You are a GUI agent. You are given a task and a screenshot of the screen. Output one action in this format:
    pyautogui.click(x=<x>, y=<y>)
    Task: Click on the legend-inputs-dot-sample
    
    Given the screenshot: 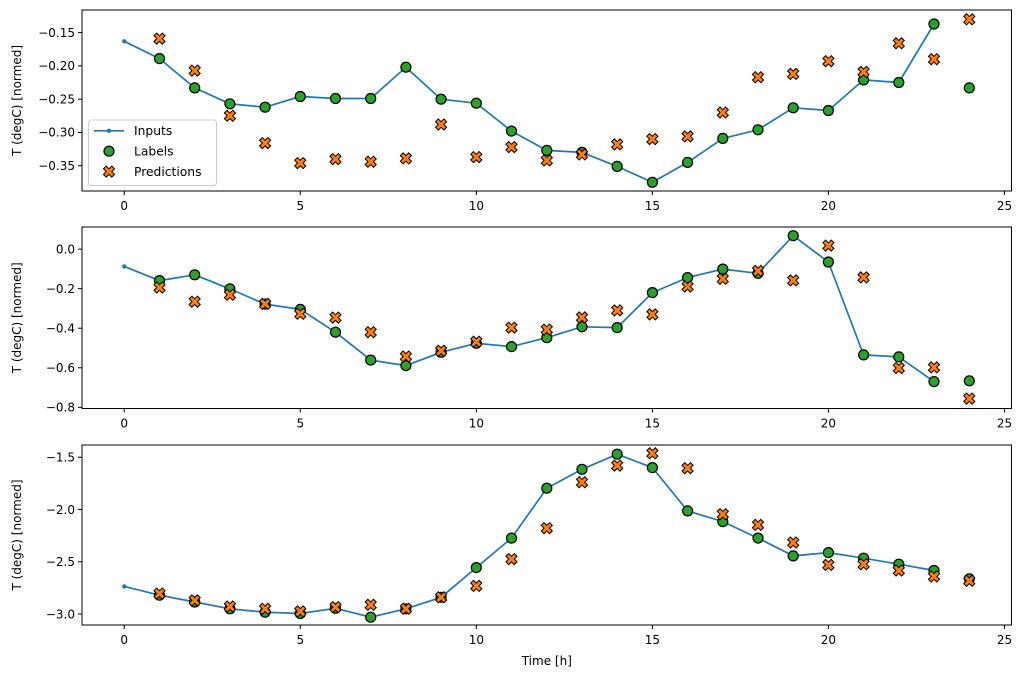 What is the action you would take?
    pyautogui.click(x=109, y=130)
    